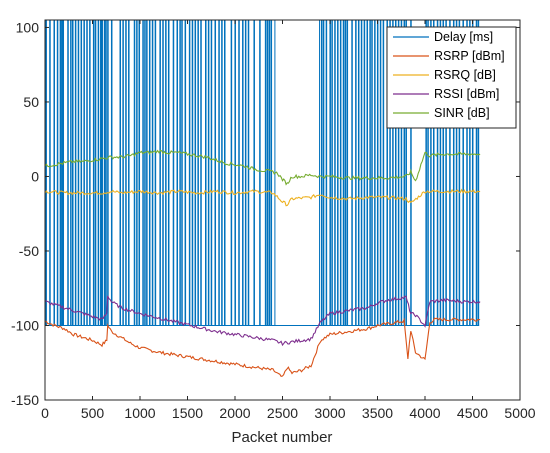 The image size is (550, 453). What do you see at coordinates (25, 325) in the screenshot?
I see `y-tick-label--100: -100` at bounding box center [25, 325].